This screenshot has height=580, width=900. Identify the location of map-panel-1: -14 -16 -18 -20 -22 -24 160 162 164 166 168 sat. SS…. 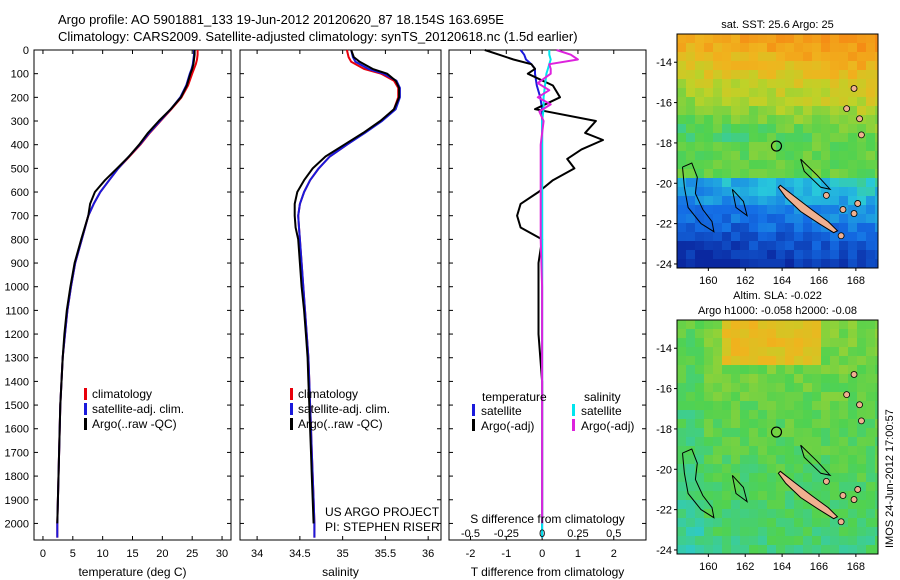
(767, 153).